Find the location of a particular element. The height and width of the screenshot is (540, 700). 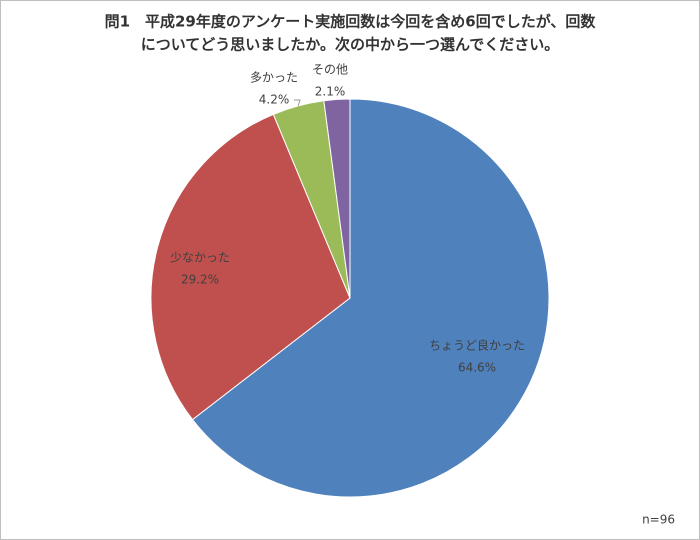

slice-label: その他 is located at coordinates (330, 70).